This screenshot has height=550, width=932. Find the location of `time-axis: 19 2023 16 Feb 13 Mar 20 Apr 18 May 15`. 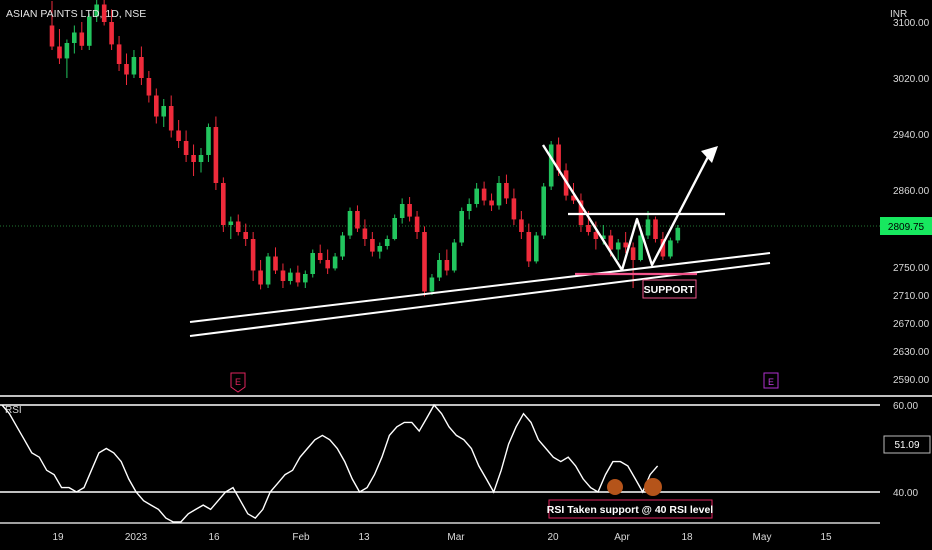

time-axis: 19 2023 16 Feb 13 Mar 20 Apr 18 May 15 is located at coordinates (442, 537).